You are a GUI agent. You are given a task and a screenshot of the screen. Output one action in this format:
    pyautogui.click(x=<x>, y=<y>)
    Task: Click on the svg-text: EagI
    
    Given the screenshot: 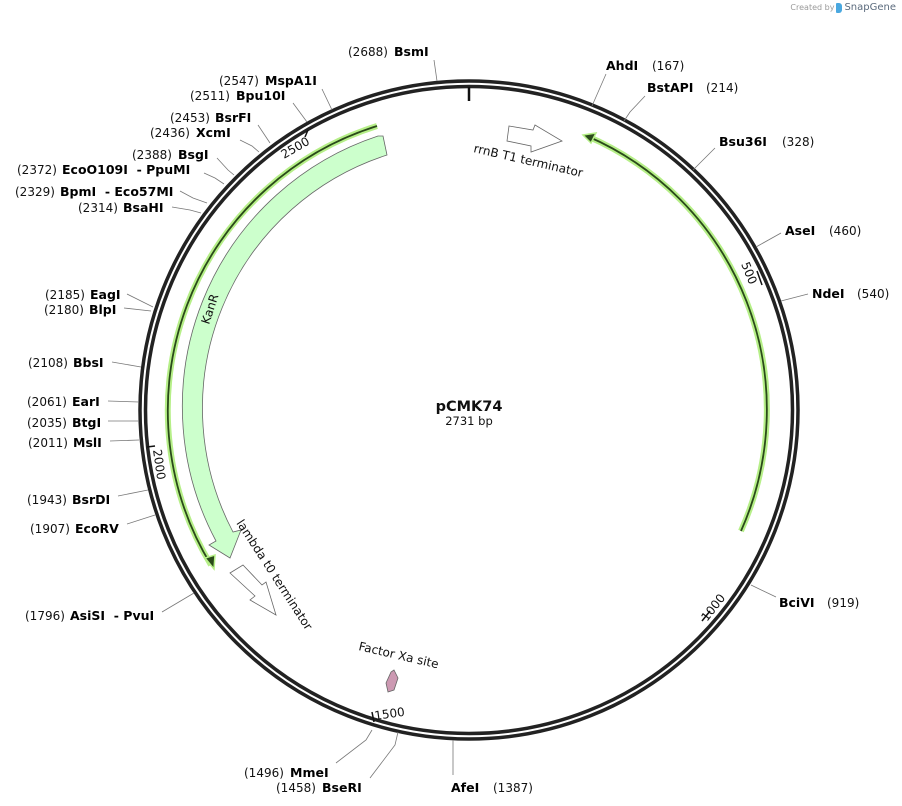 What is the action you would take?
    pyautogui.click(x=105, y=294)
    